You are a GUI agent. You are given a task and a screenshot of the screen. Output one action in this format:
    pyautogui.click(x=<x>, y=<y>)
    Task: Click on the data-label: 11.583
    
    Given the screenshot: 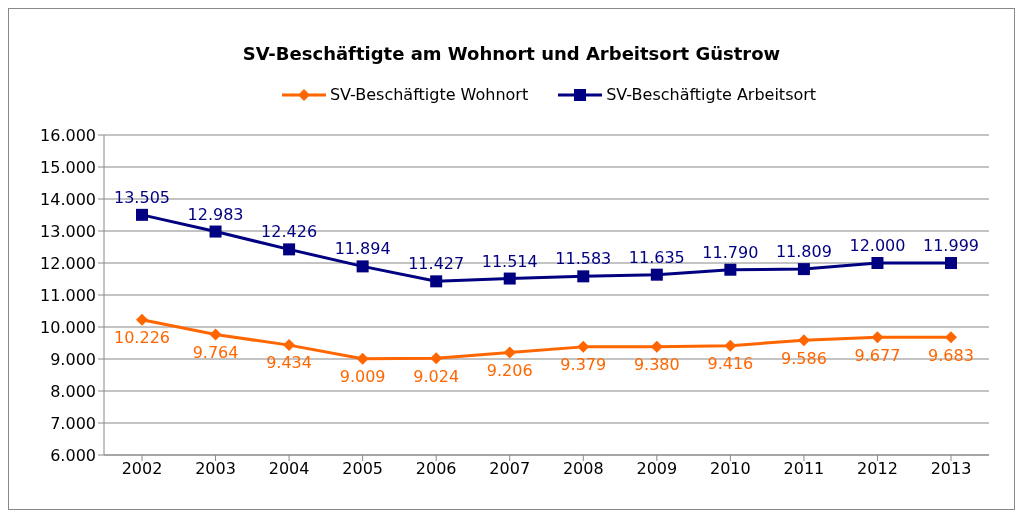 What is the action you would take?
    pyautogui.click(x=583, y=259)
    